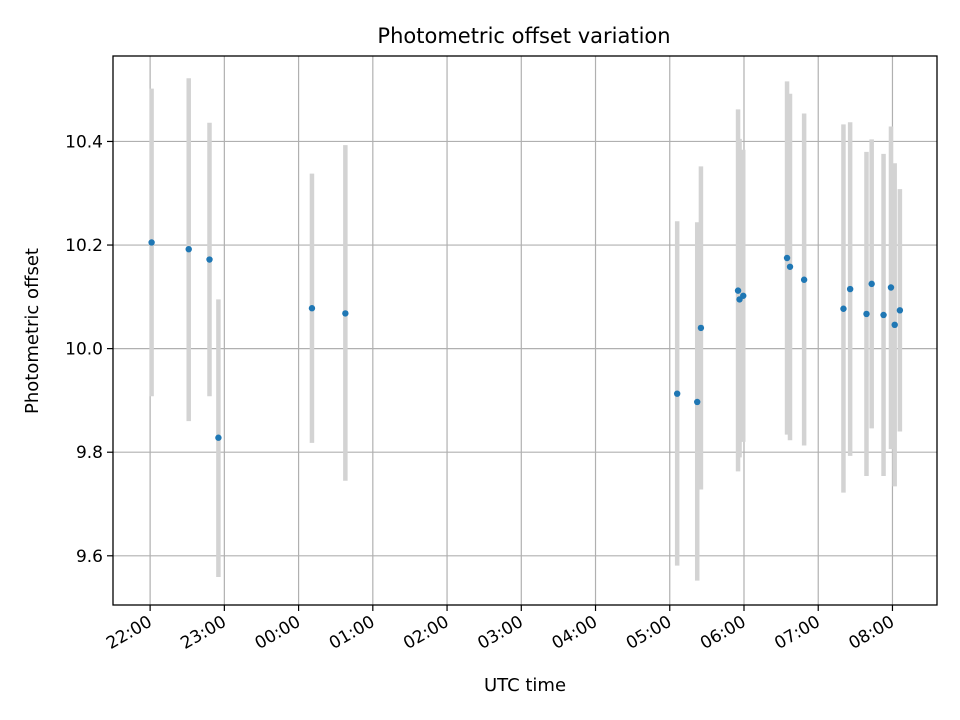 Image resolution: width=960 pixels, height=720 pixels. I want to click on y-axis: 9.6 9.8 10.0 10.2 10.4, so click(89, 349).